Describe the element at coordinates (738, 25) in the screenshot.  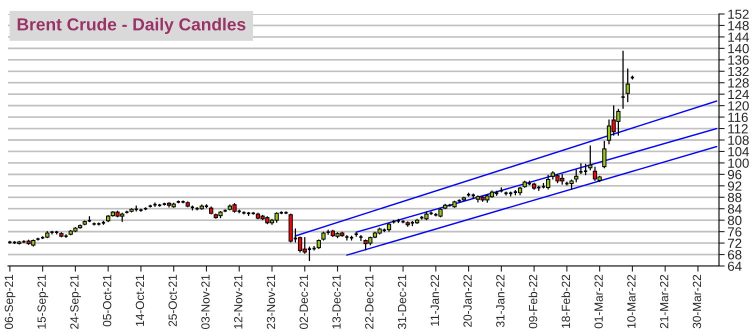
I see `y-tick-label: 148` at that location.